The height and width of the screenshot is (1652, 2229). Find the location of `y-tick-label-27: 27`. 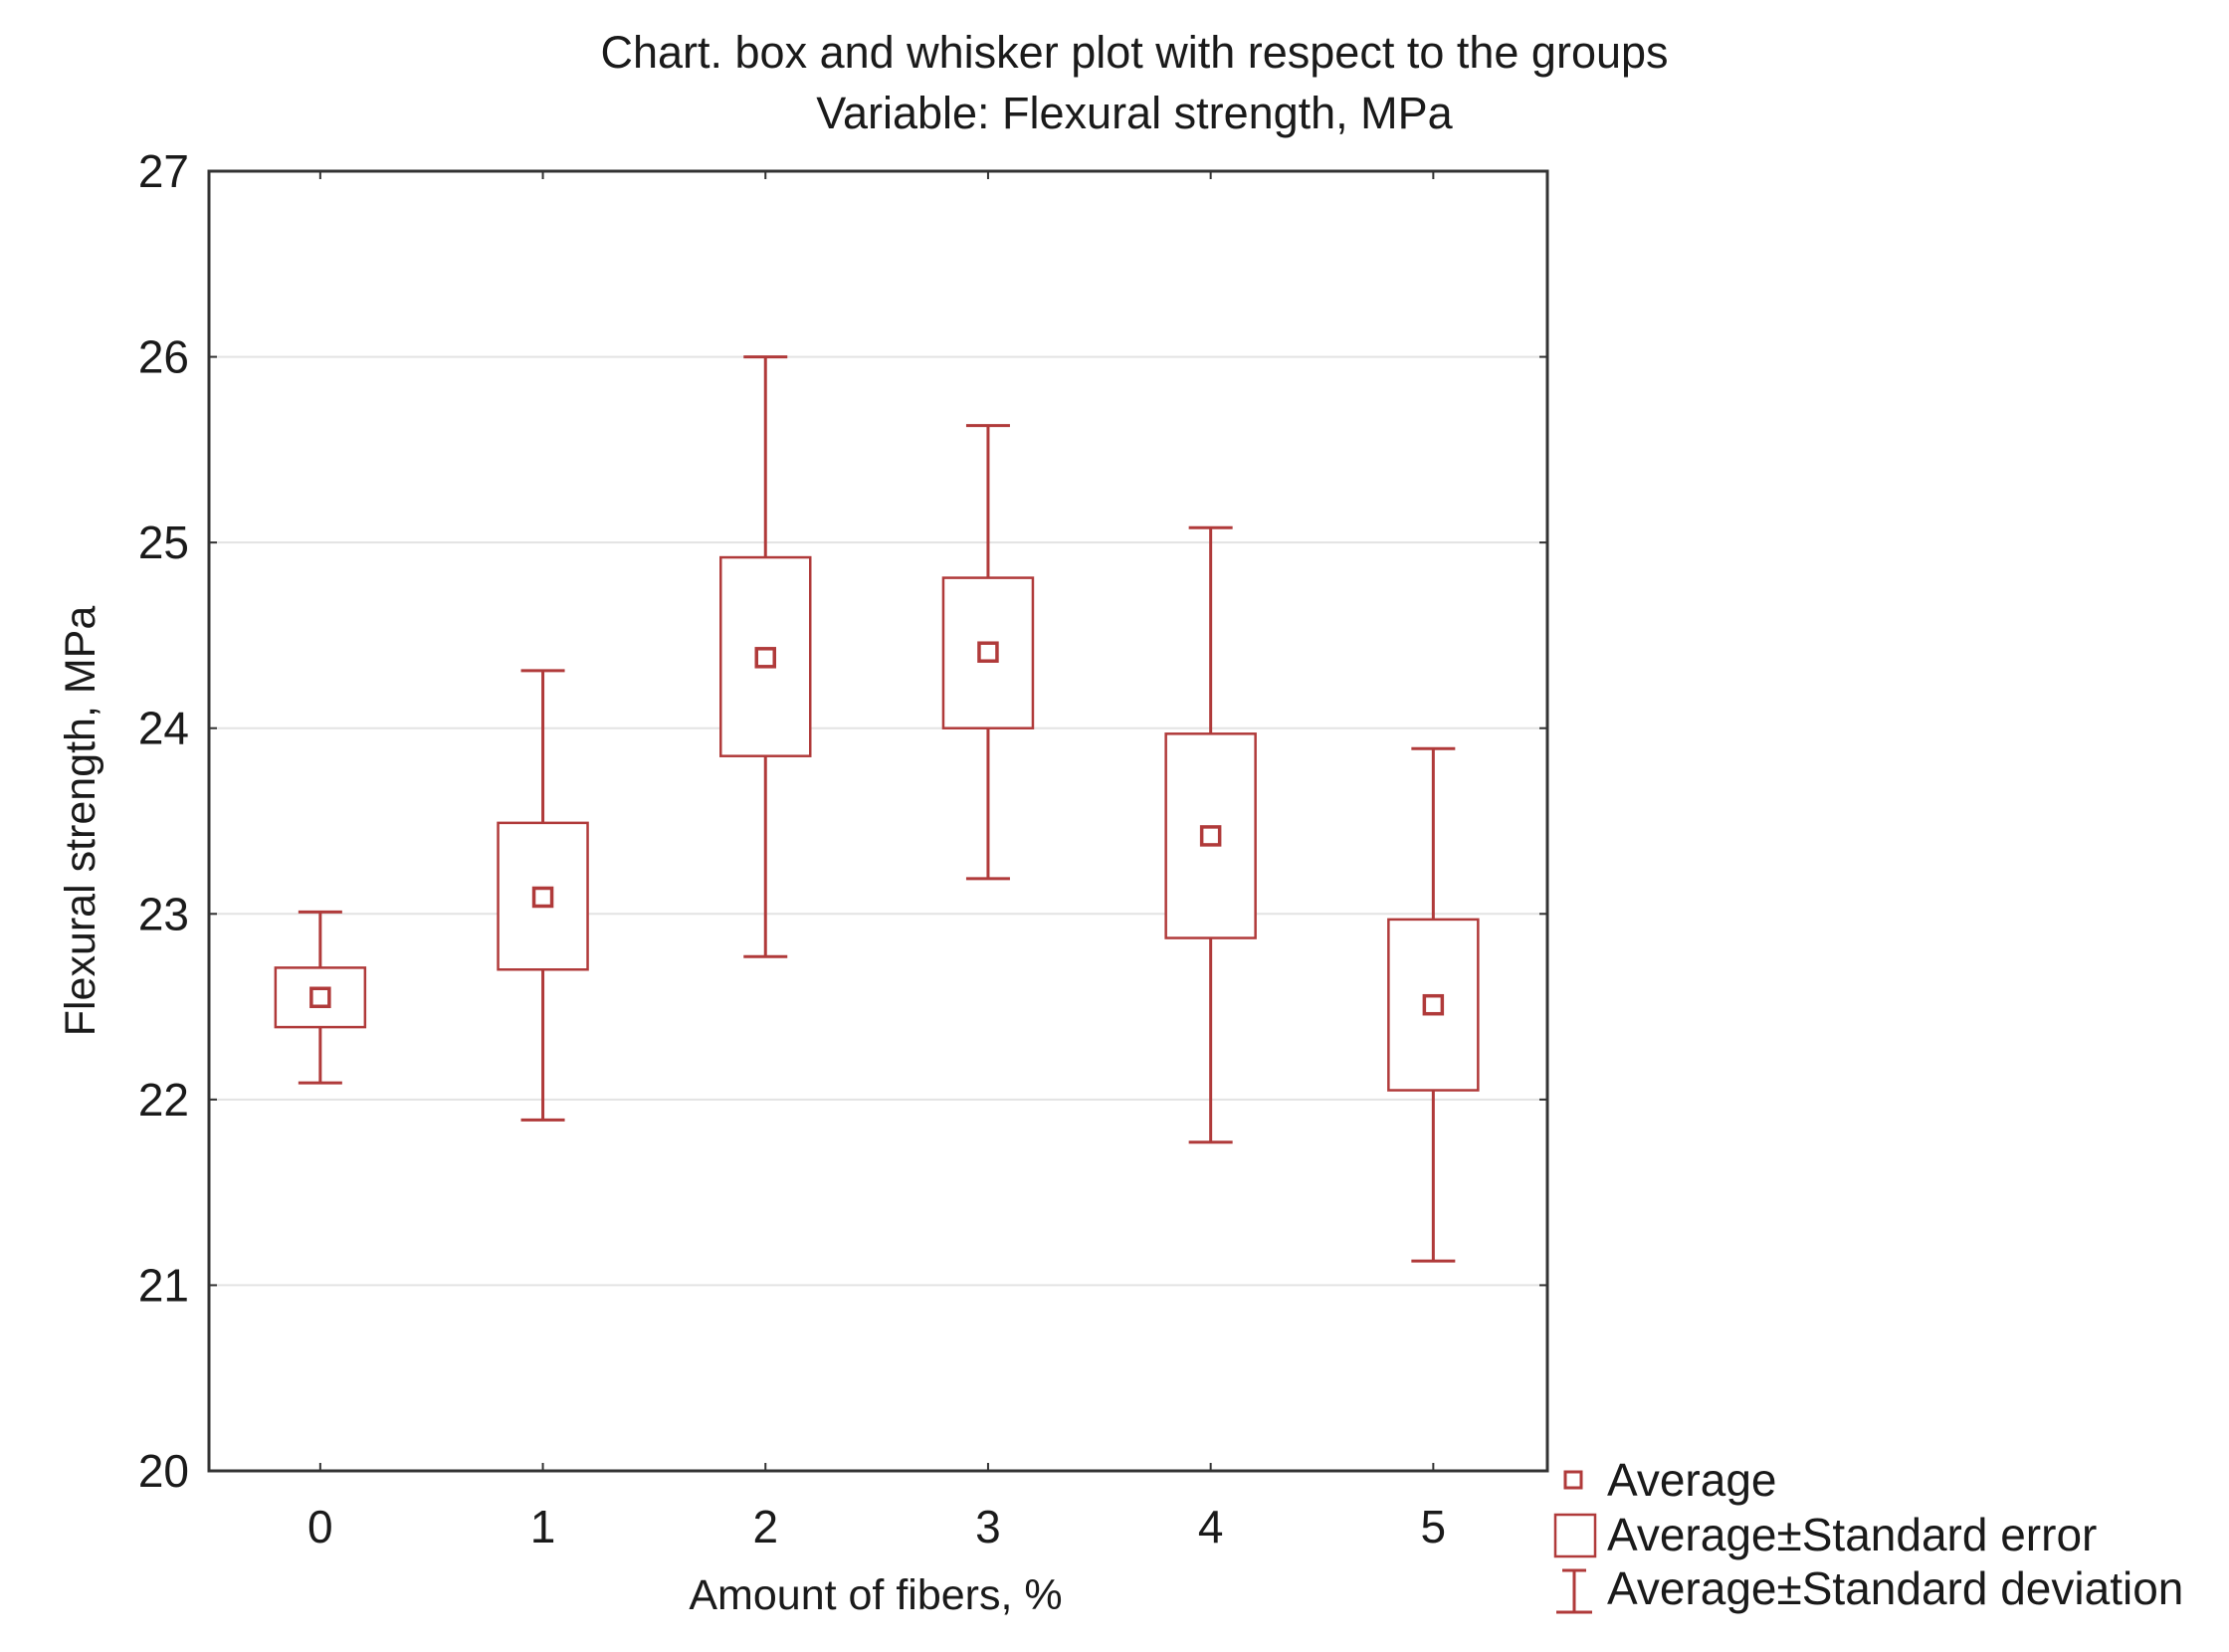

y-tick-label-27: 27 is located at coordinates (163, 171).